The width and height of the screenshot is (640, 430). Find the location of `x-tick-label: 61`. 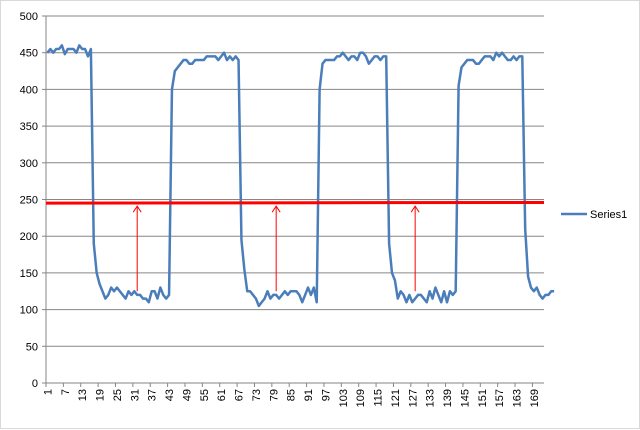

x-tick-label: 61 is located at coordinates (222, 395).